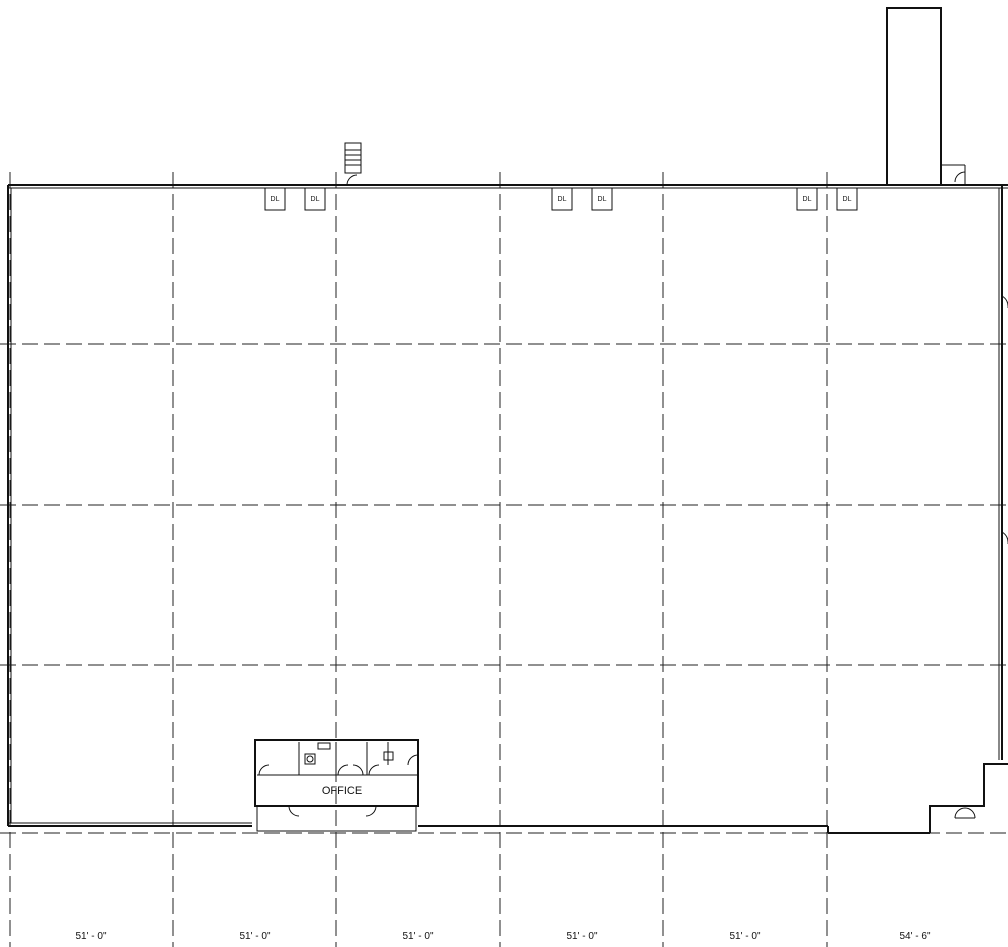 This screenshot has width=1008, height=947. I want to click on entry-block, so click(968, 798).